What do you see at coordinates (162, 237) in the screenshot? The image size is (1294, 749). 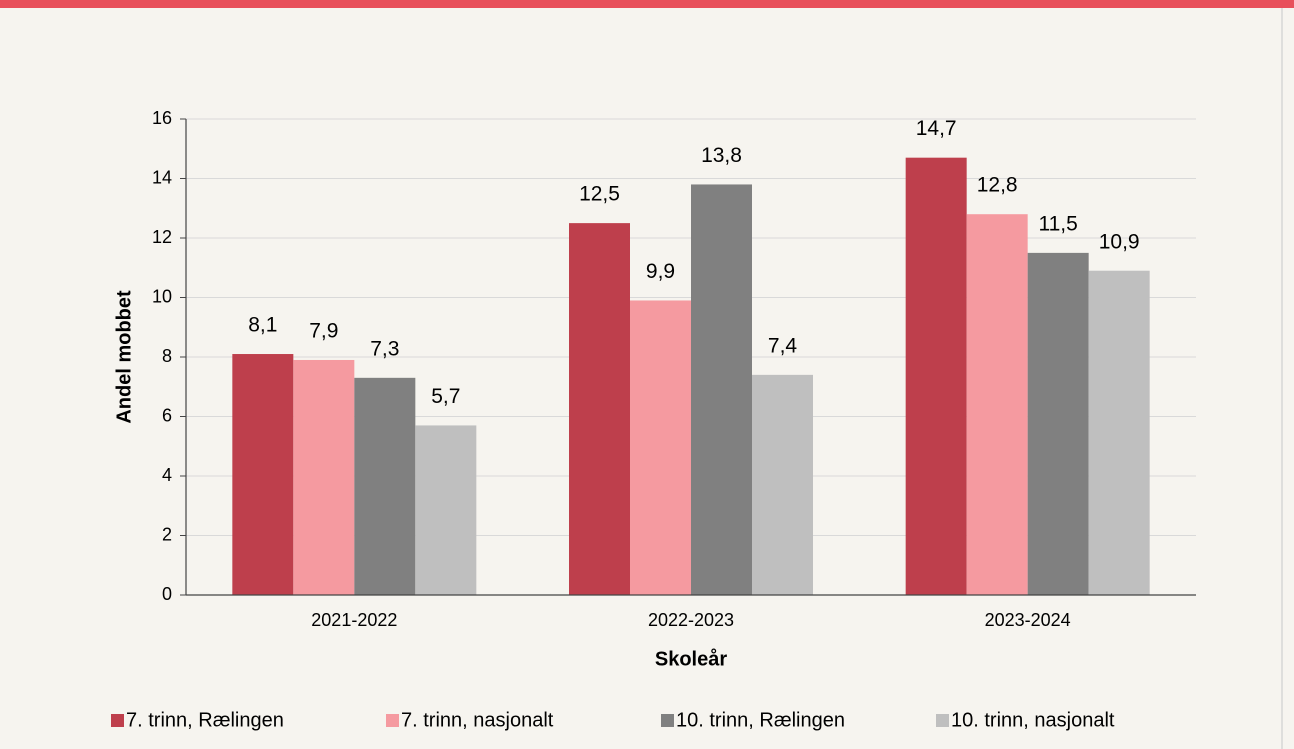 I see `y-tick-label: 12` at bounding box center [162, 237].